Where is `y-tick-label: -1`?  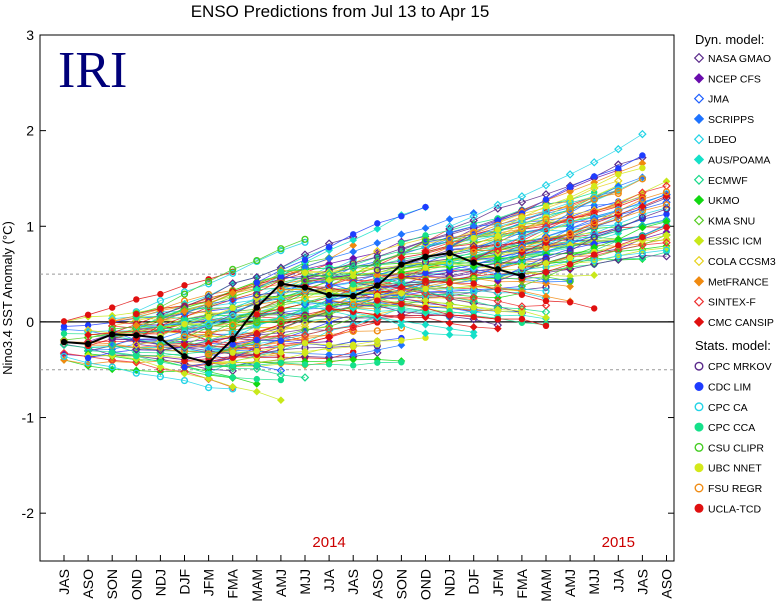 y-tick-label: -1 is located at coordinates (28, 418).